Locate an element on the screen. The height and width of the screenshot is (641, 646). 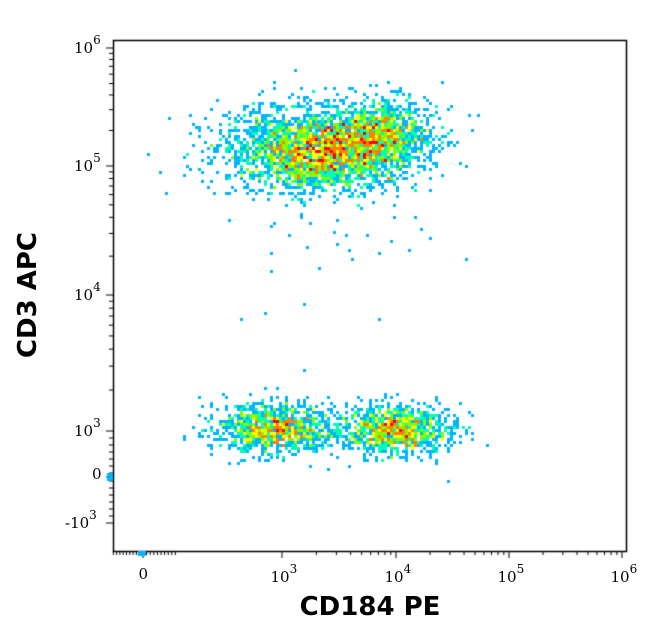
x-axis-tick-label: 10⁵ is located at coordinates (511, 574).